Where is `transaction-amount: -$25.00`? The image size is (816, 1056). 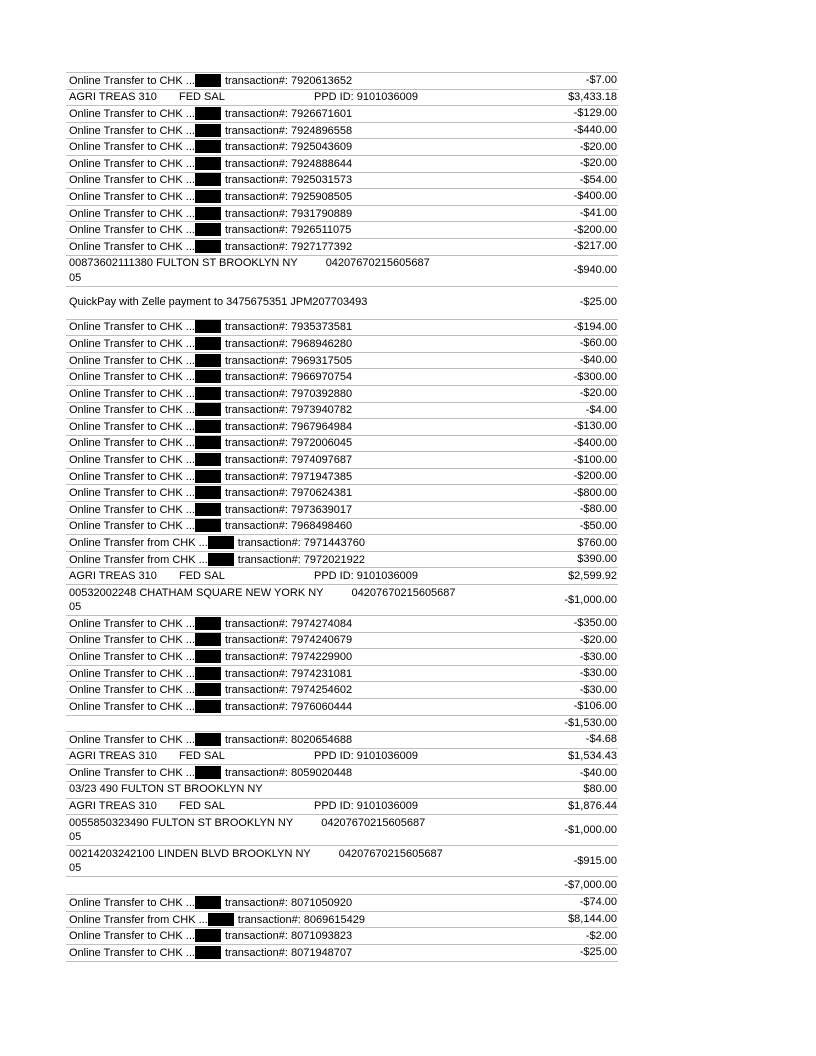
transaction-amount: -$25.00 is located at coordinates (598, 302).